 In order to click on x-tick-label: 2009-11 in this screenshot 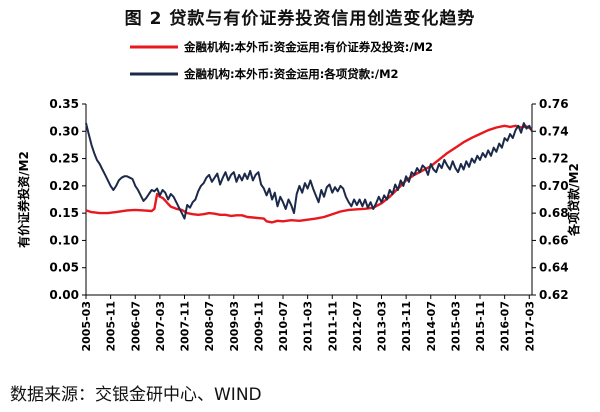, I will do `click(258, 326)`.